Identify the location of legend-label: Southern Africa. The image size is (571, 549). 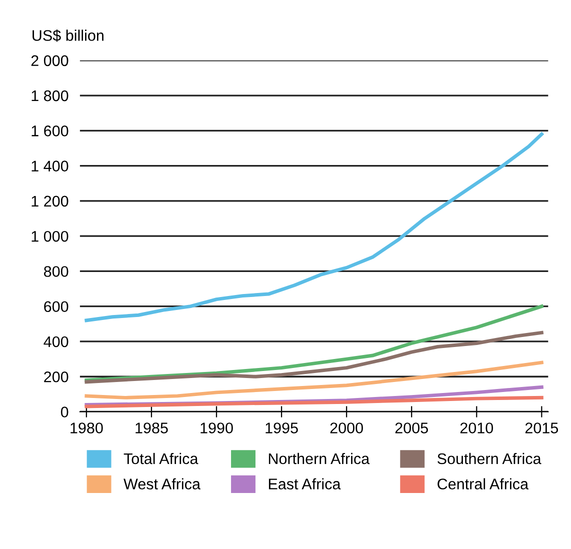
(490, 458).